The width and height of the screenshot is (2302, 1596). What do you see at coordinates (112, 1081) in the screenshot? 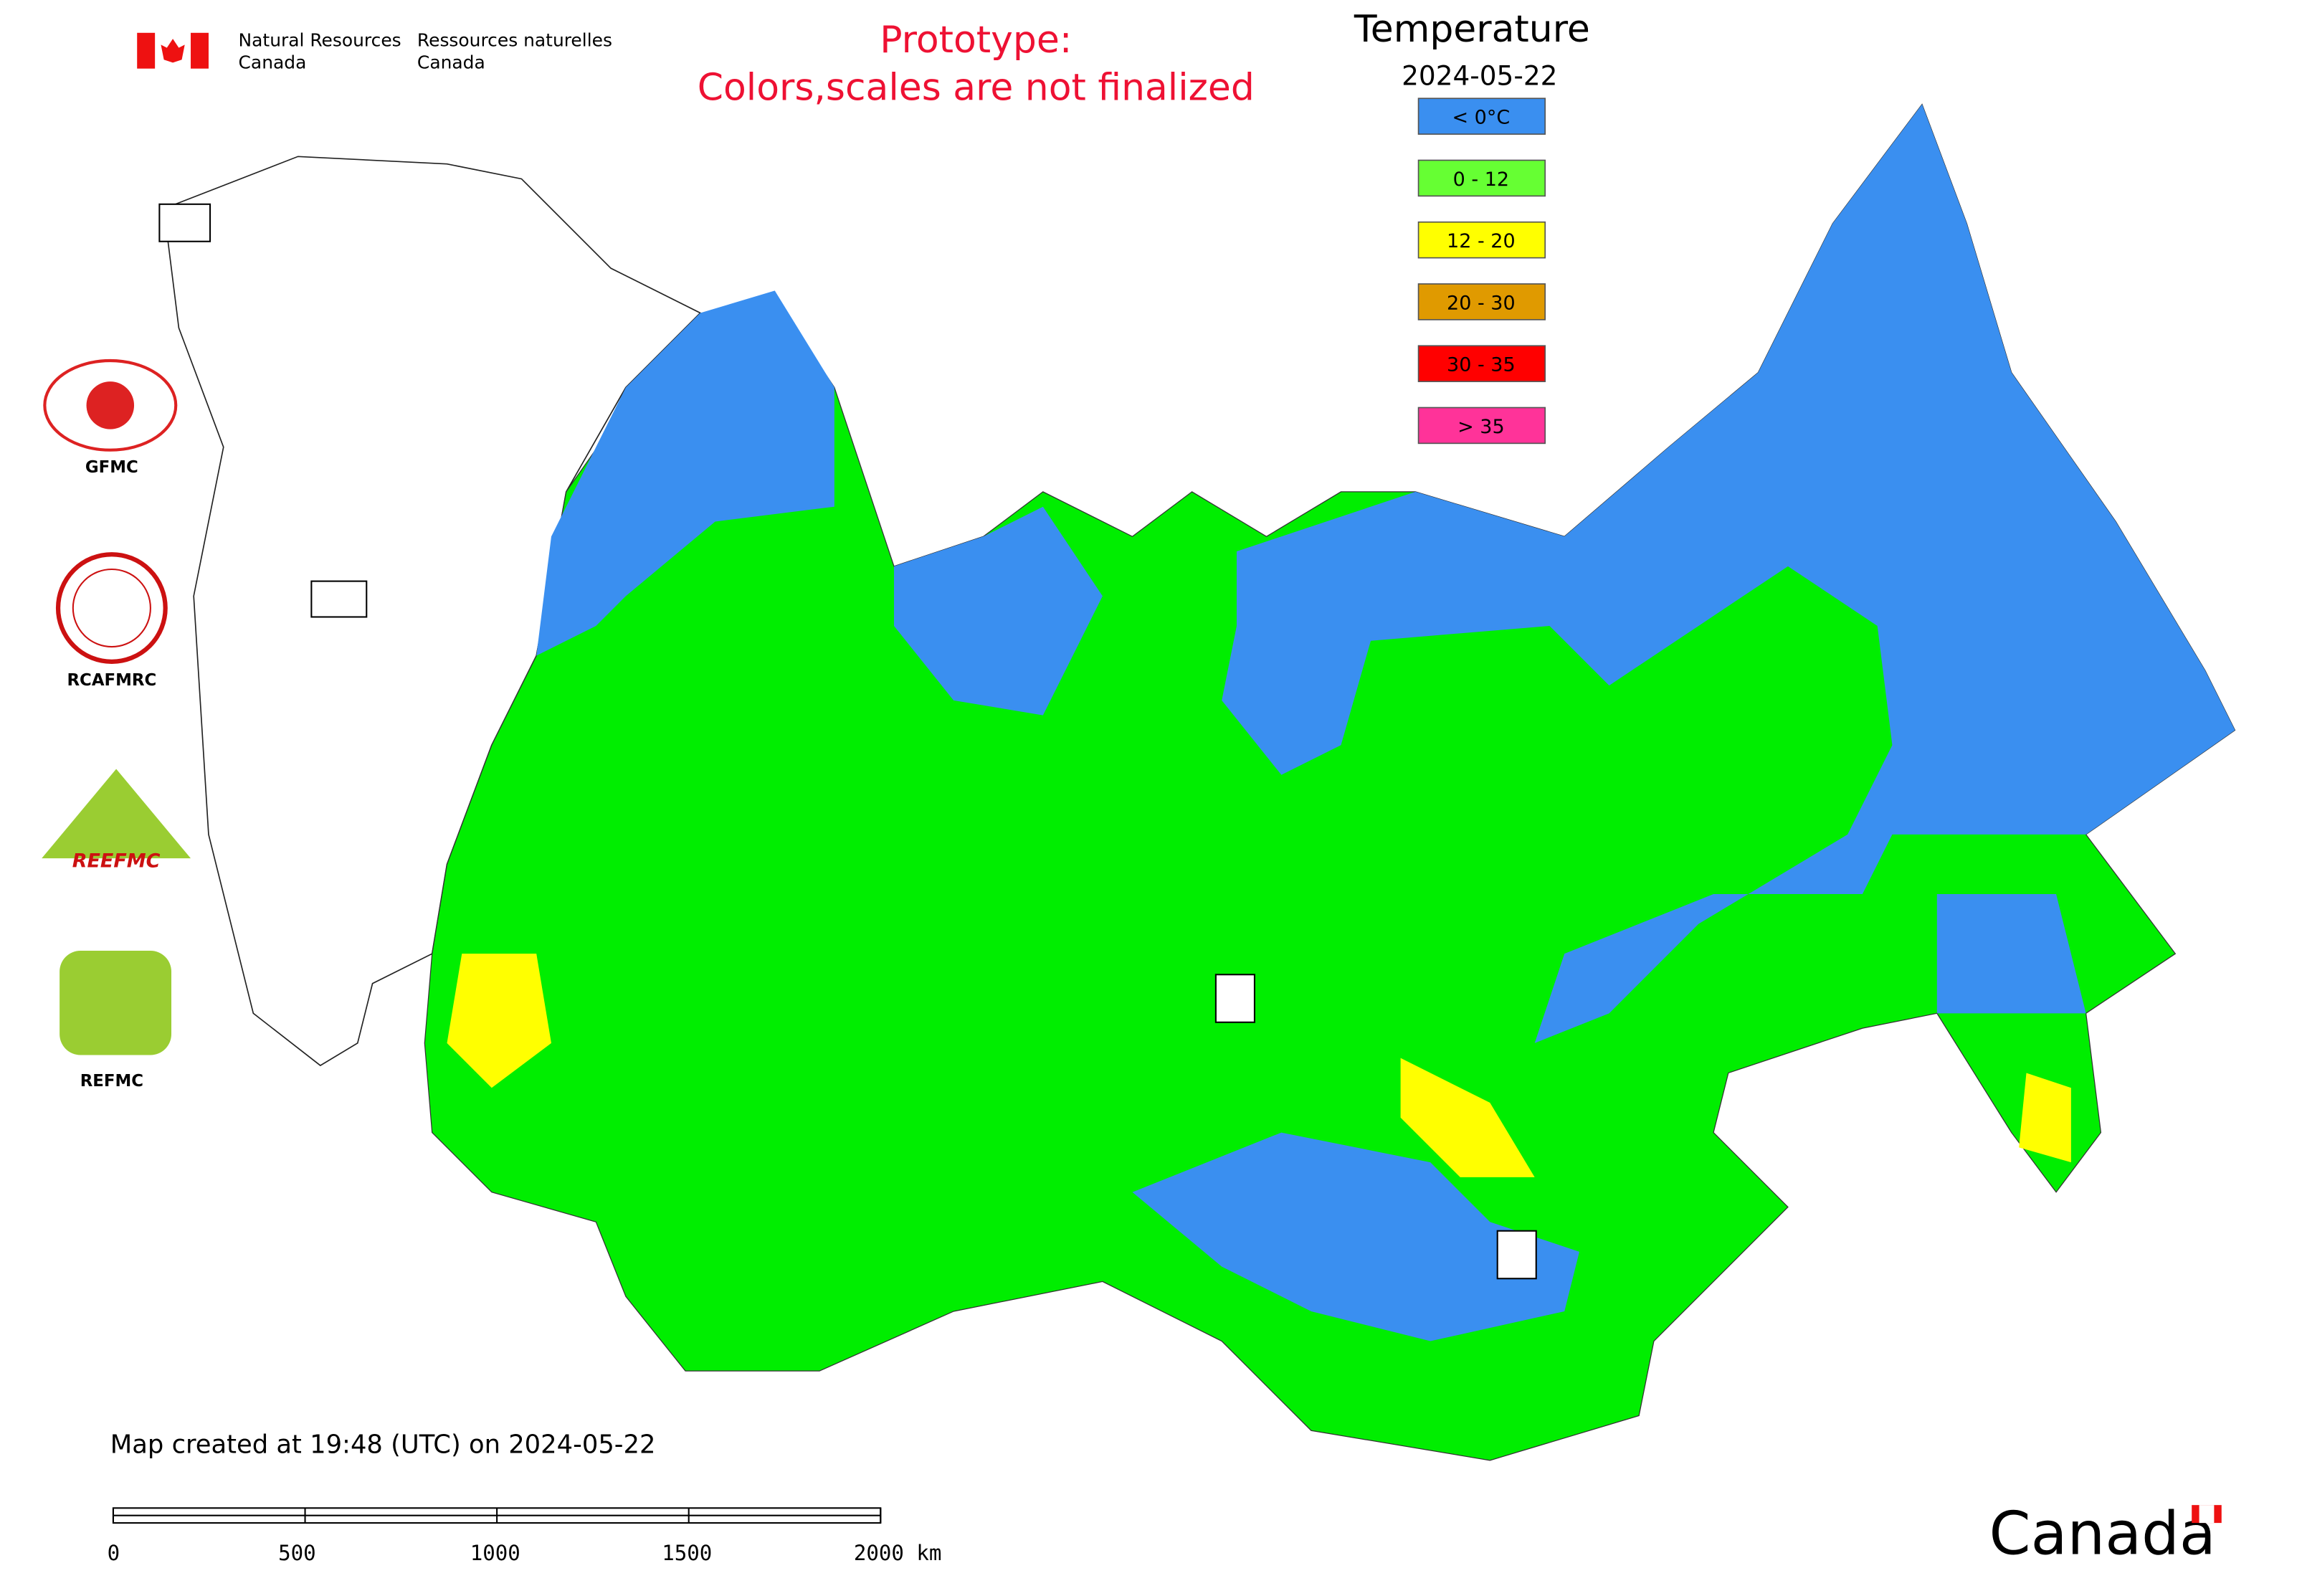
I see `logo-label: REFMC` at bounding box center [112, 1081].